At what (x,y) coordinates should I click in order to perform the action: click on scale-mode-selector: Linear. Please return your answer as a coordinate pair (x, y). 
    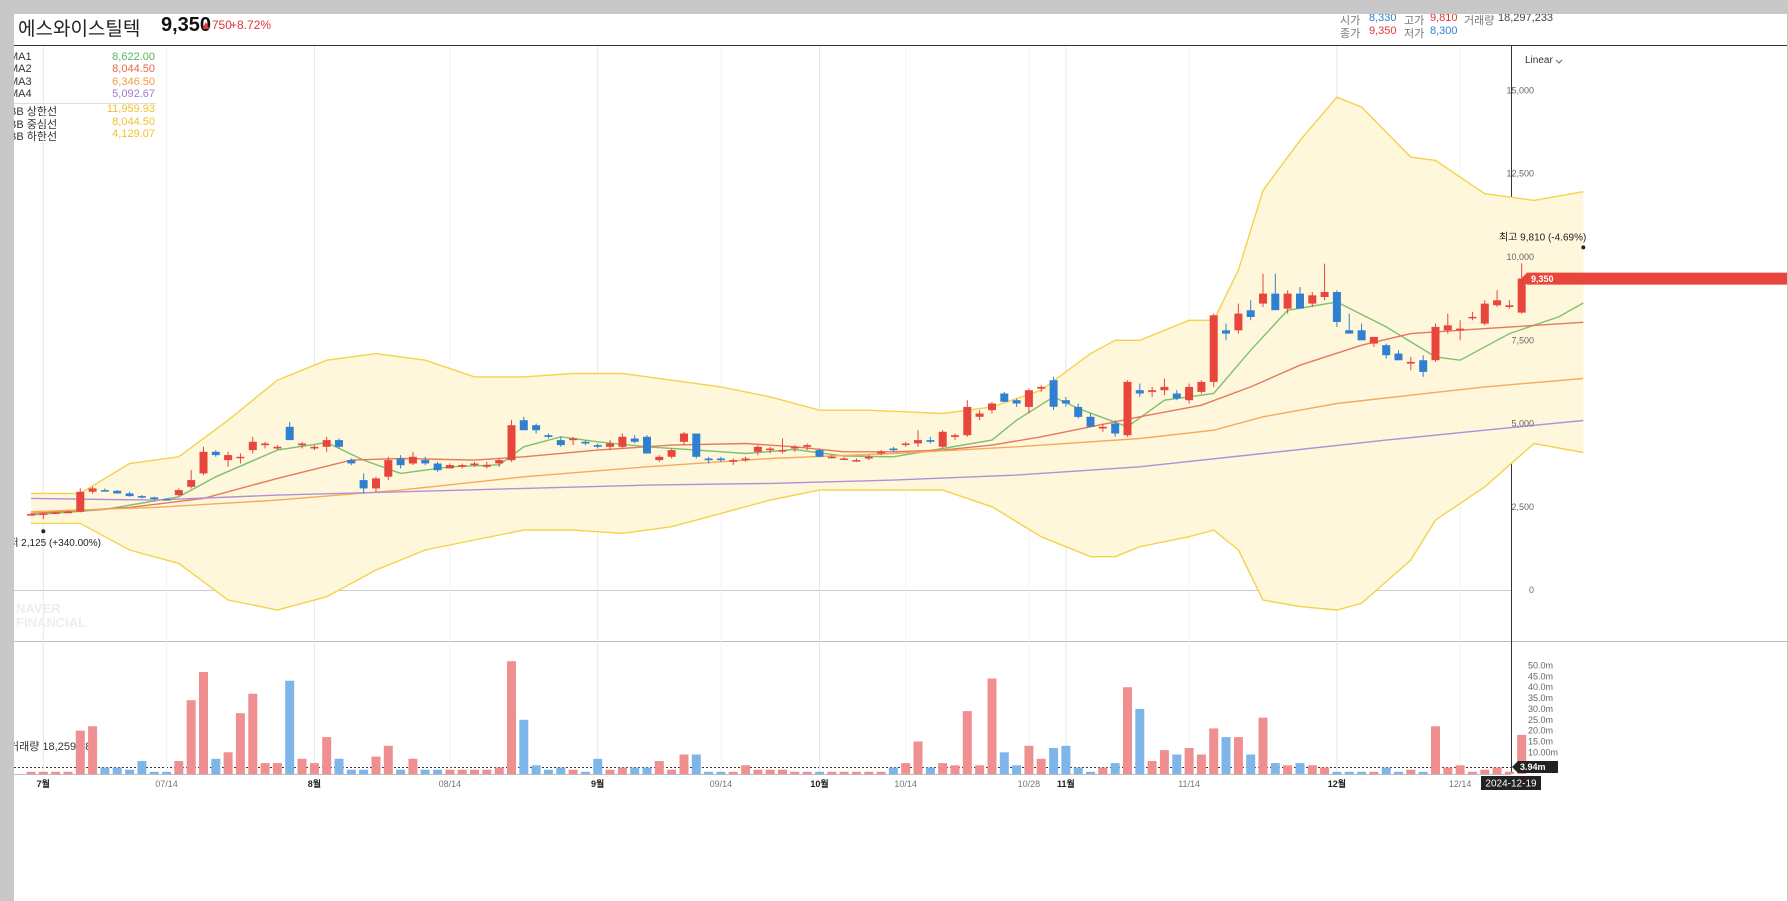
    Looking at the image, I should click on (1539, 60).